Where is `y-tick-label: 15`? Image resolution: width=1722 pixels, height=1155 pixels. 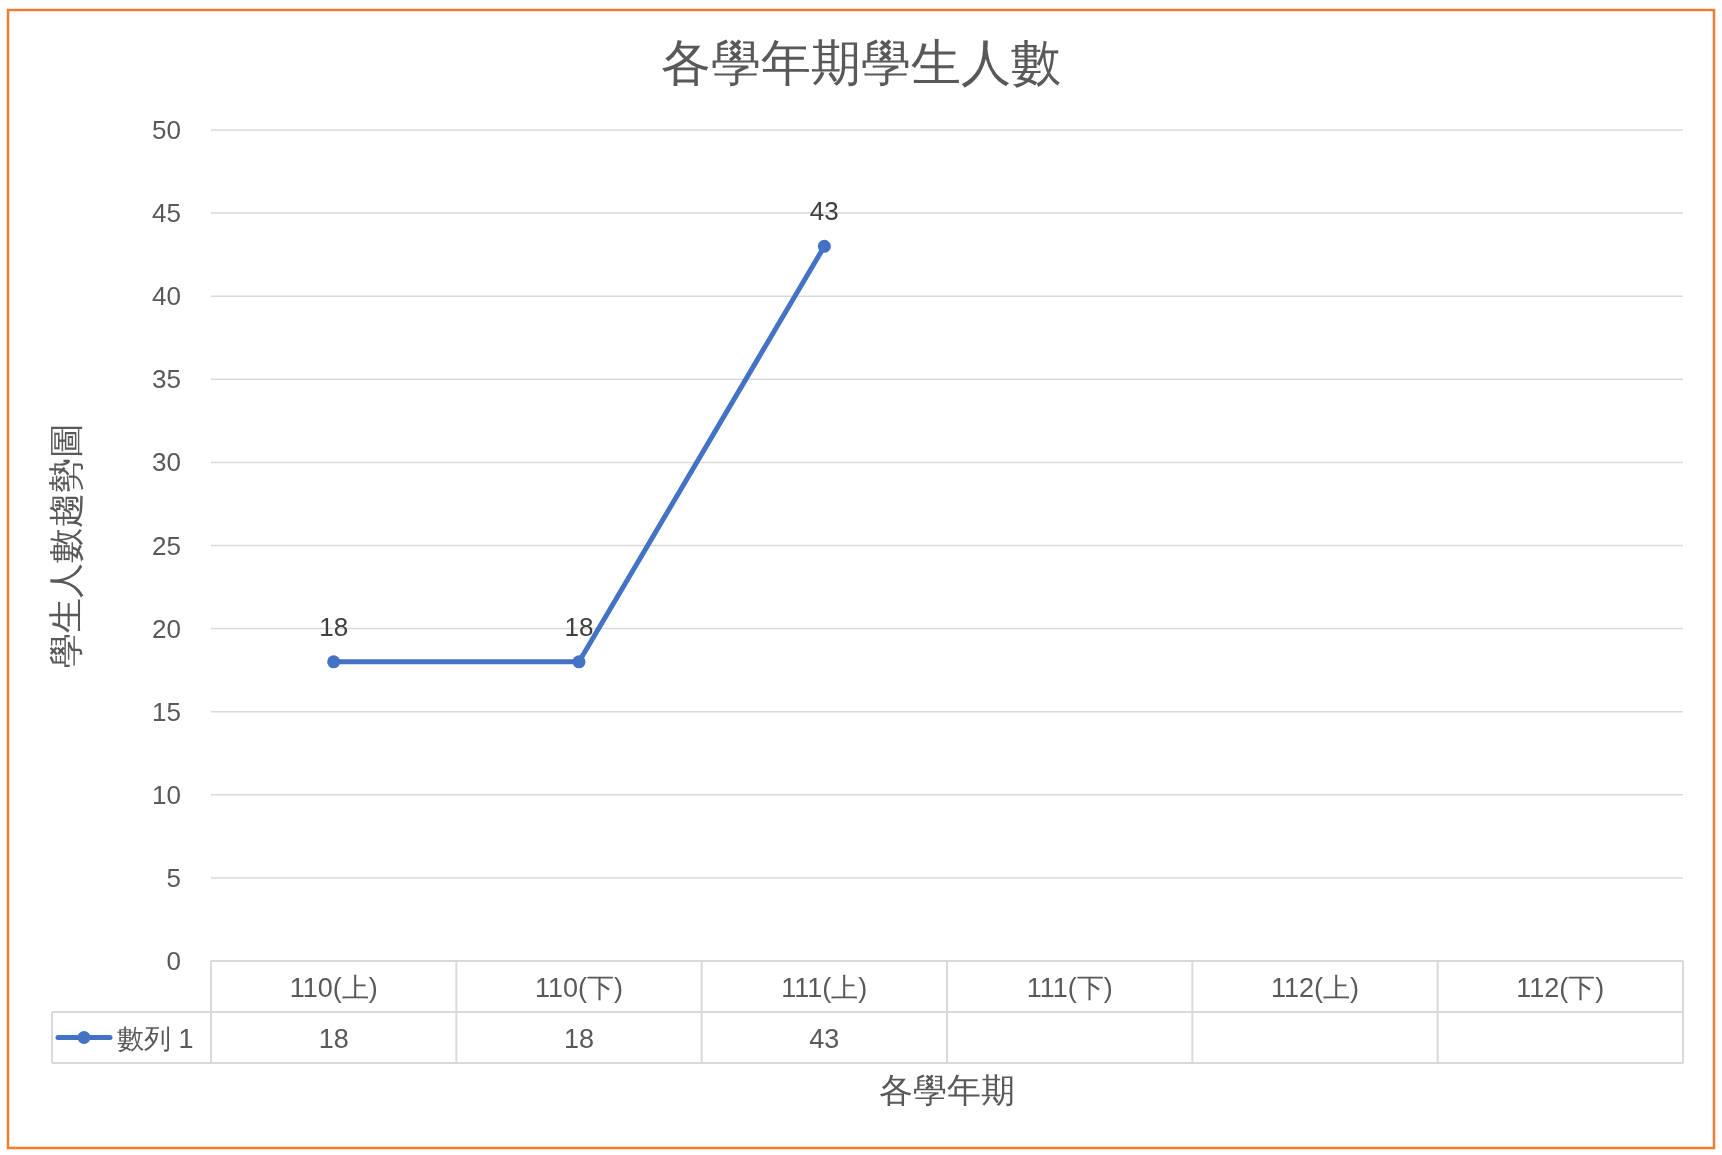 y-tick-label: 15 is located at coordinates (166, 711).